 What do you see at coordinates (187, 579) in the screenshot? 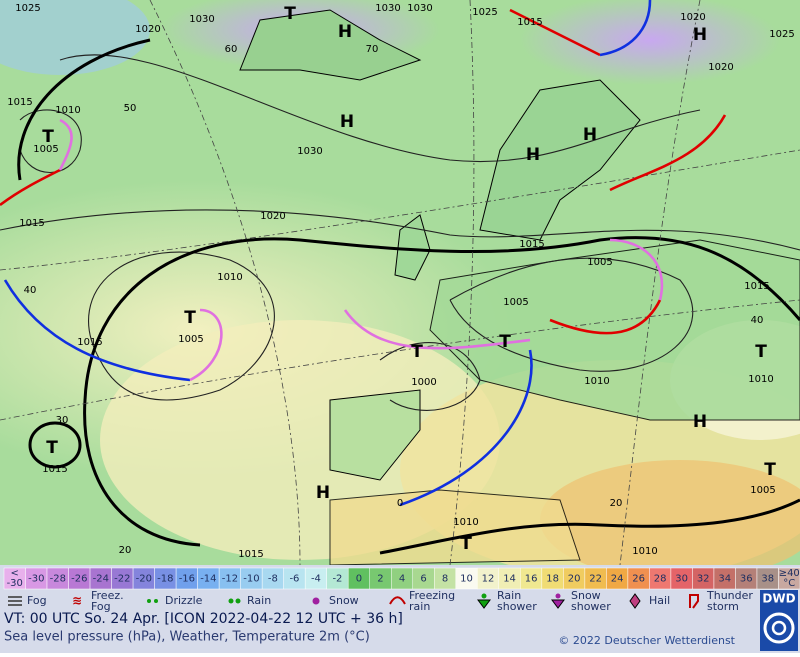
I see `scale-label: -16` at bounding box center [187, 579].